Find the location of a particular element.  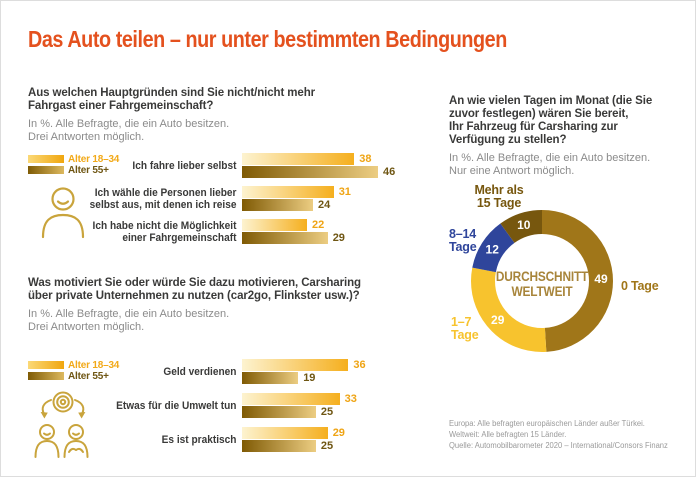

bar-pair: 36 19 is located at coordinates (342, 371).